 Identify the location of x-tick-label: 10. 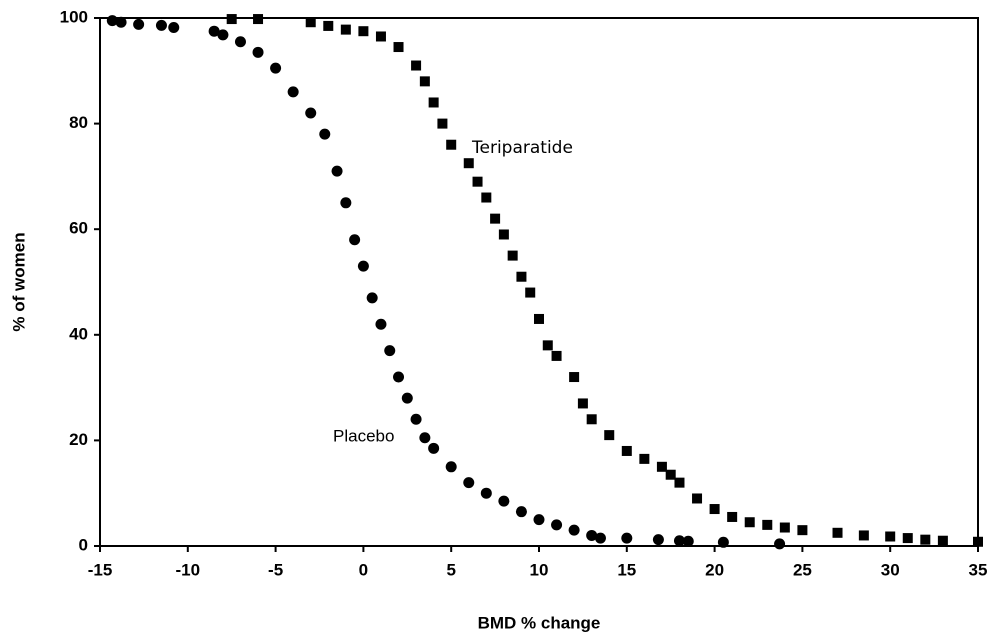
(539, 569).